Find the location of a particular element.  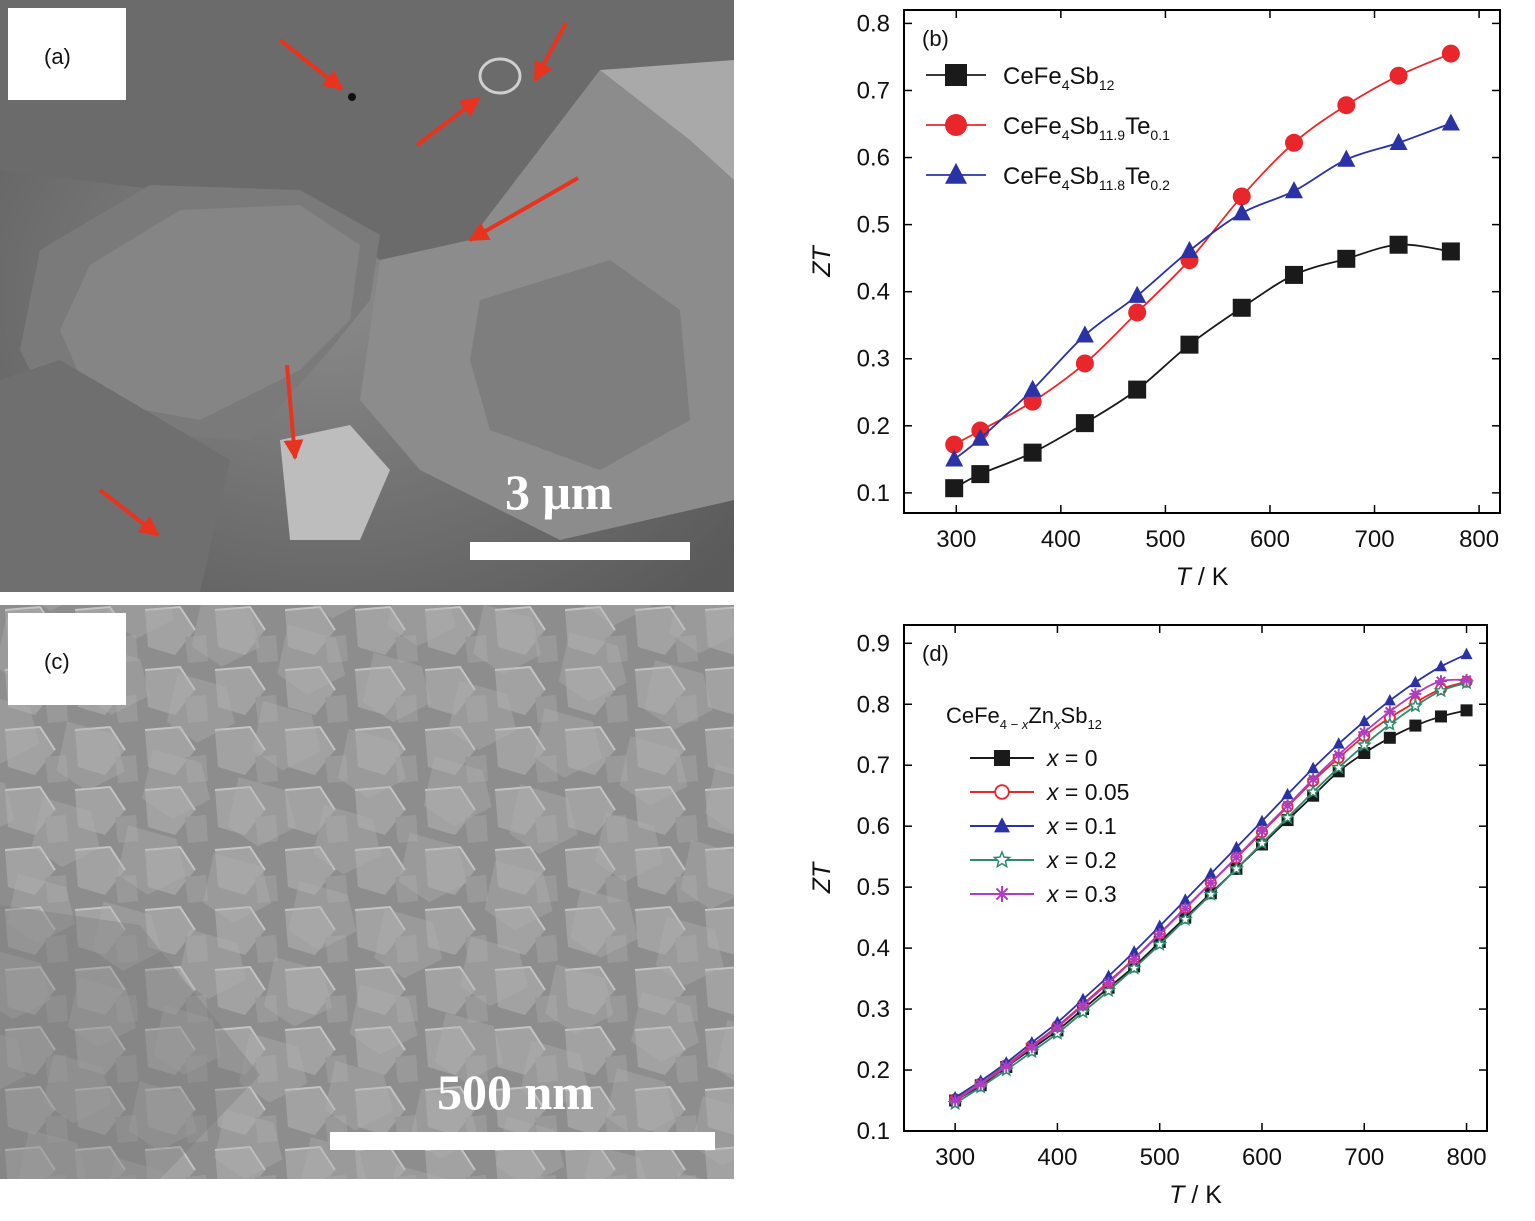

panel-label-box: (a) is located at coordinates (67, 54).